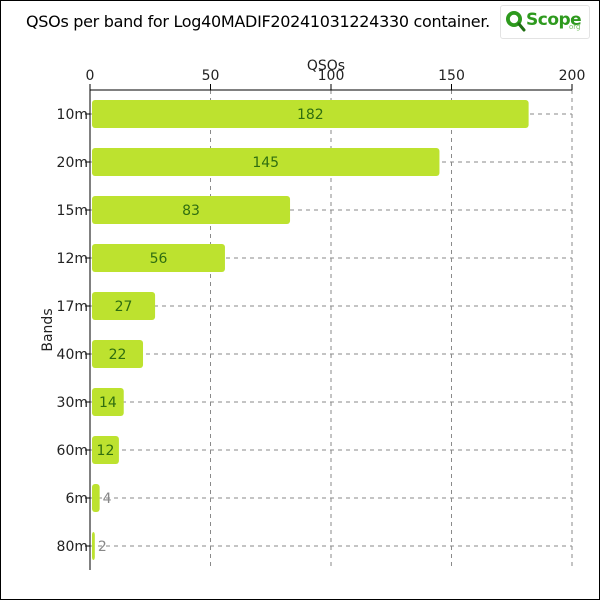 The image size is (600, 600). What do you see at coordinates (326, 66) in the screenshot?
I see `x-axis-title: QSOs` at bounding box center [326, 66].